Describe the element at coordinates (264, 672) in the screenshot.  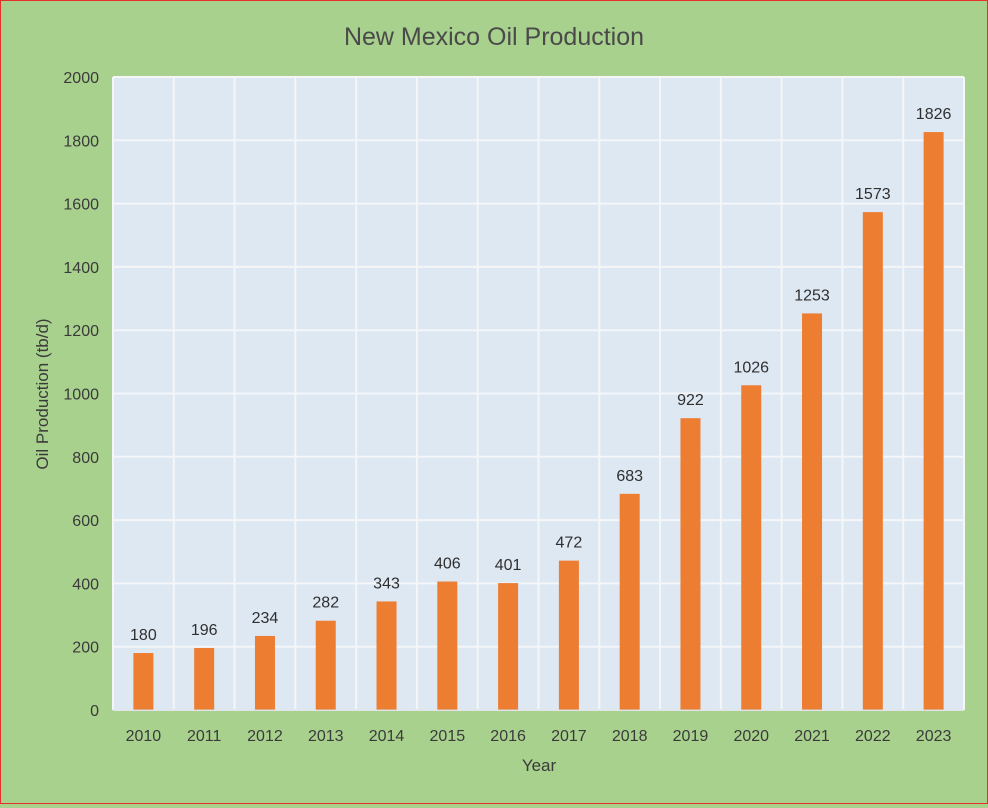
I see `bar-2012` at that location.